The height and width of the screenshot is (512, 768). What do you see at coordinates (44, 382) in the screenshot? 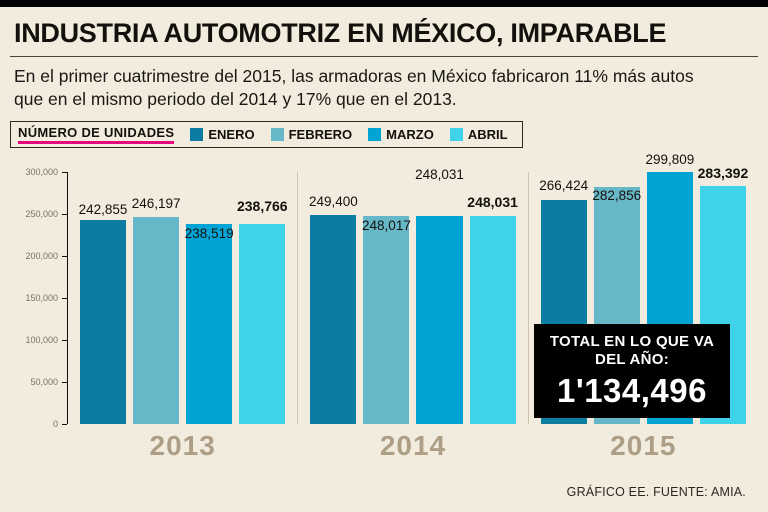
I see `y-tick-label: 50,000` at bounding box center [44, 382].